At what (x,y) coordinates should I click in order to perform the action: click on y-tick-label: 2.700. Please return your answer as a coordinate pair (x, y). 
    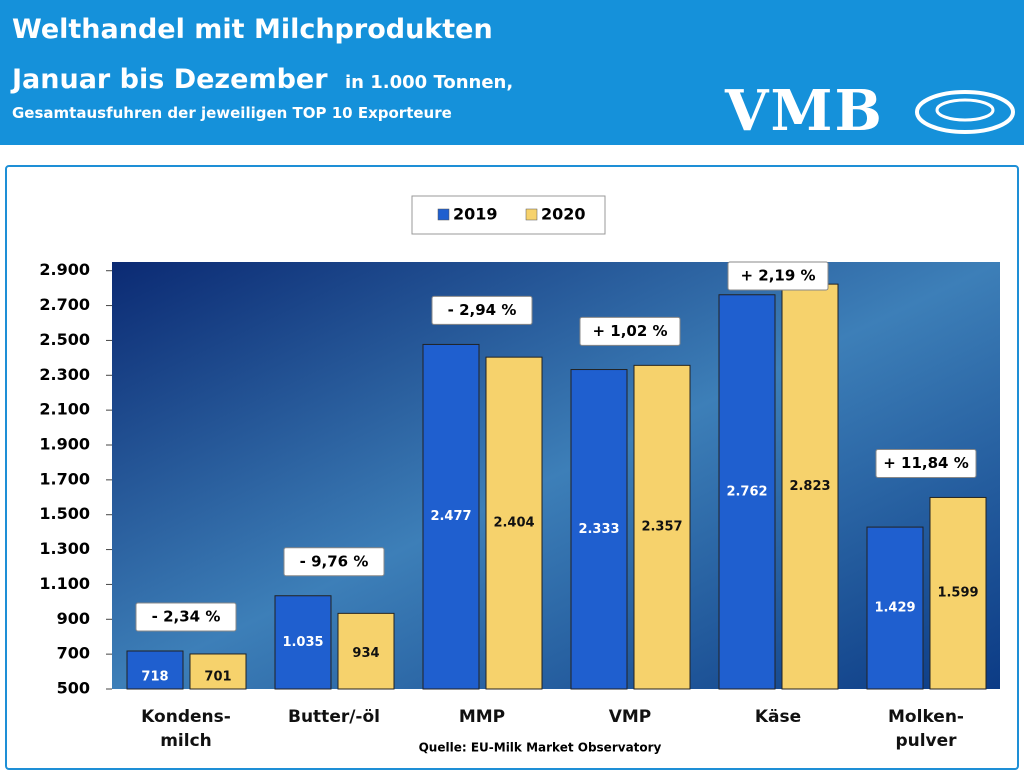
    Looking at the image, I should click on (64, 304).